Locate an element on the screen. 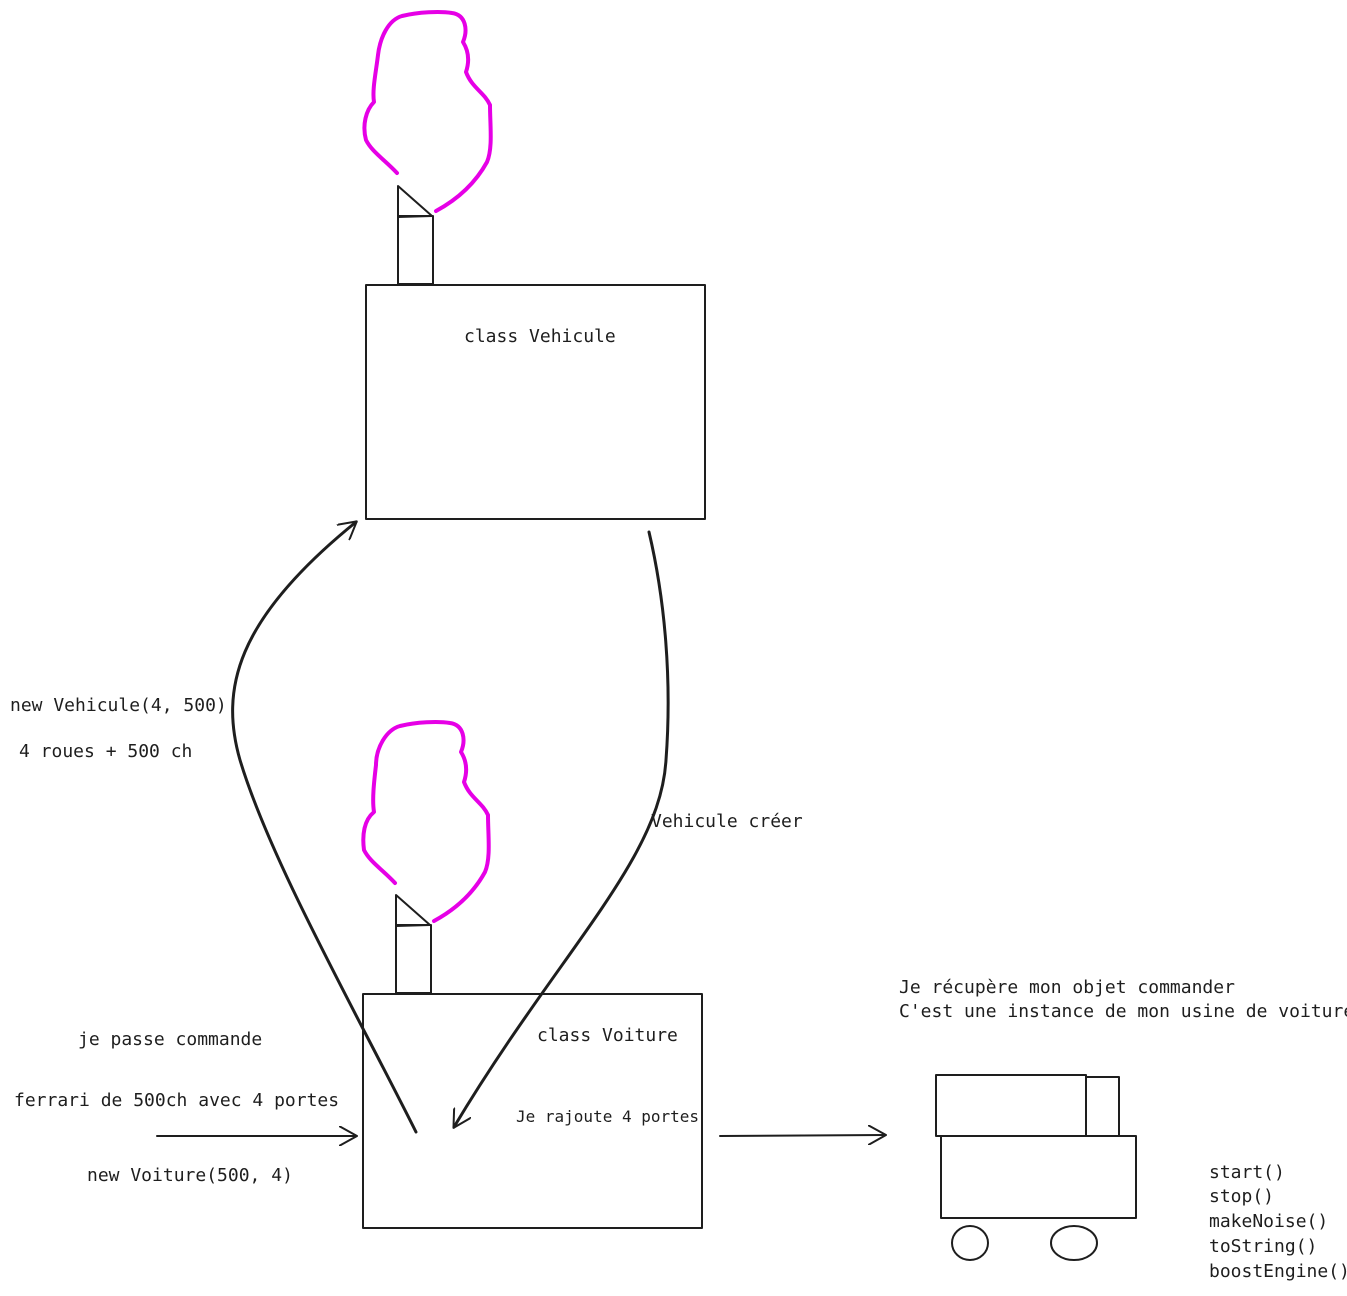  method-item: start() is located at coordinates (1247, 1172).